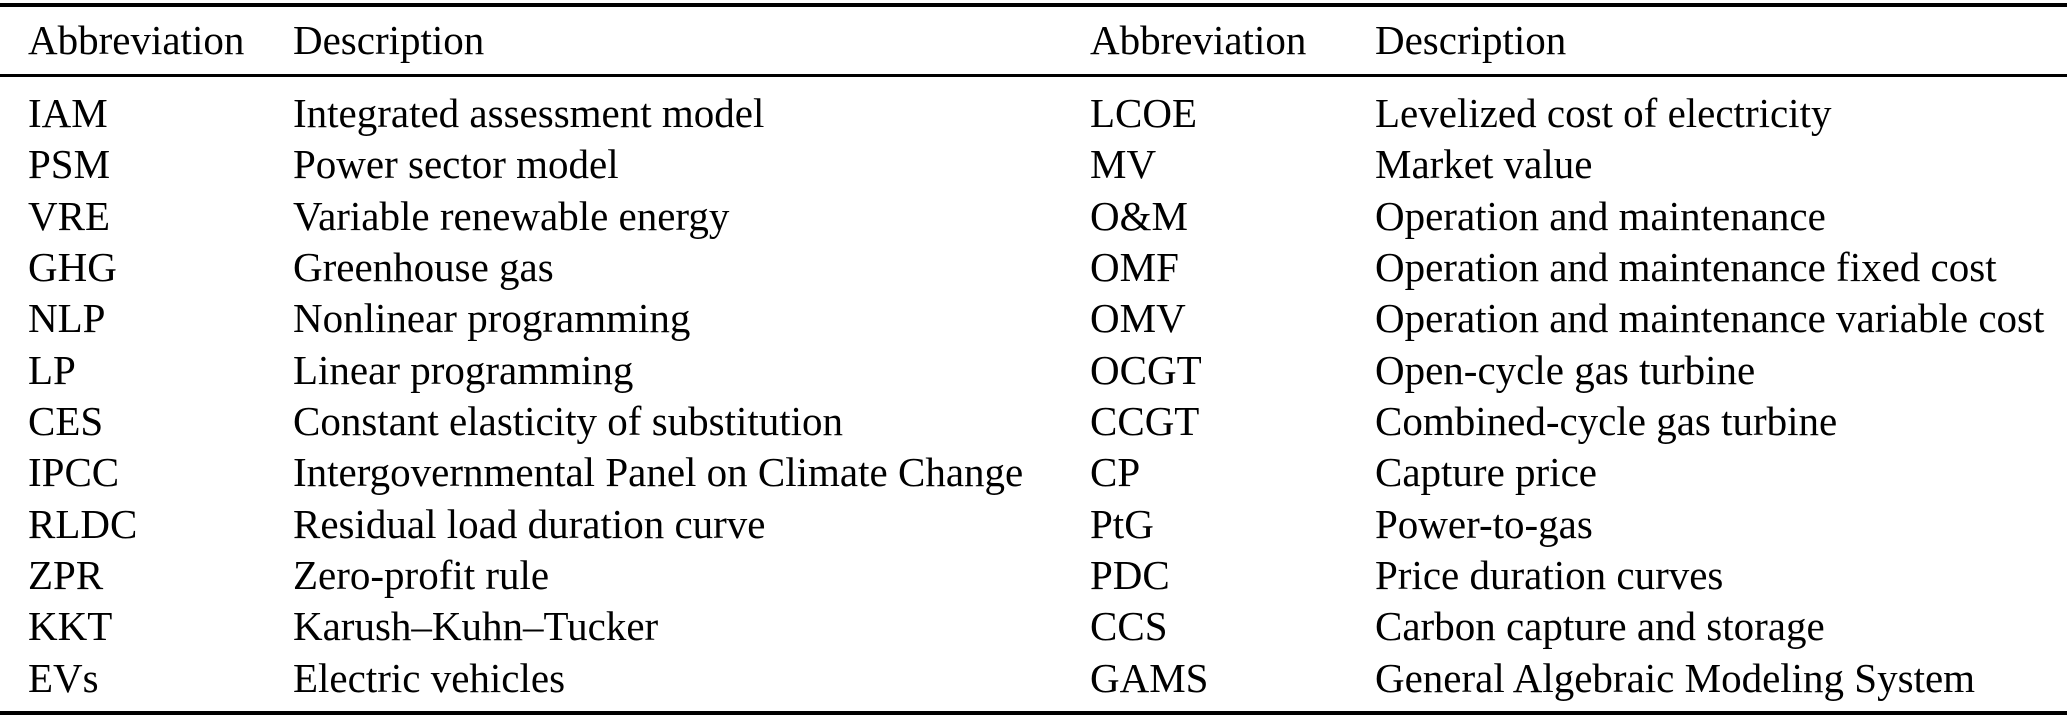 This screenshot has width=2067, height=717. I want to click on right-description-cell: Carbon capture and storage, so click(1600, 626).